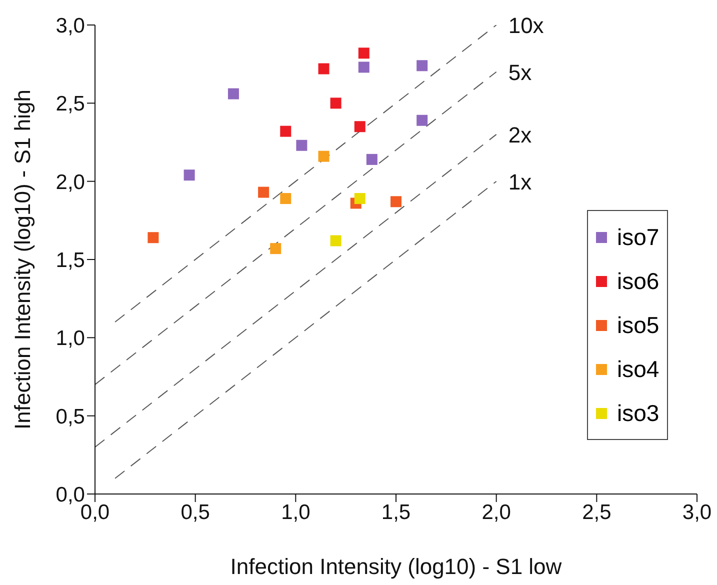 This screenshot has width=717, height=585. What do you see at coordinates (597, 512) in the screenshot?
I see `x-tick-label: 2,5` at bounding box center [597, 512].